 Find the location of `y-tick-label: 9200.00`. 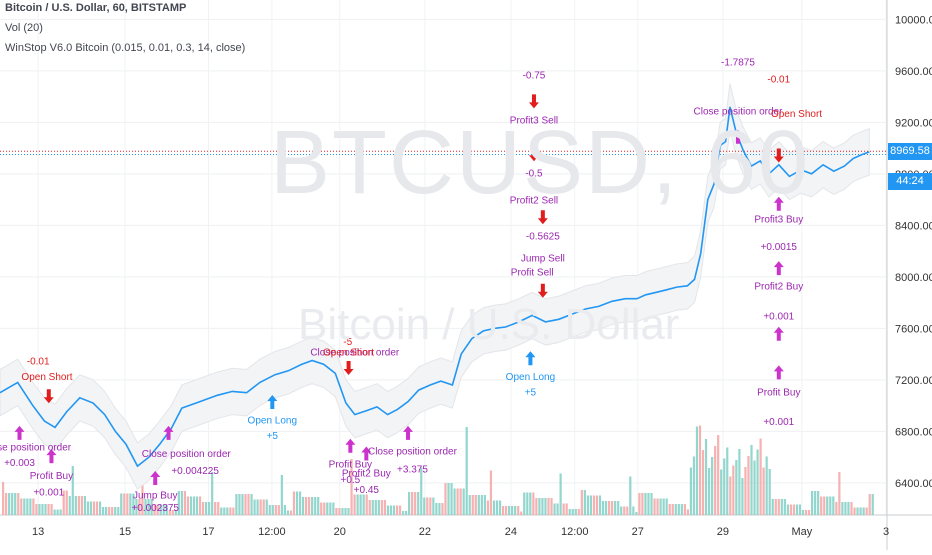

y-tick-label: 9200.00 is located at coordinates (913, 123).